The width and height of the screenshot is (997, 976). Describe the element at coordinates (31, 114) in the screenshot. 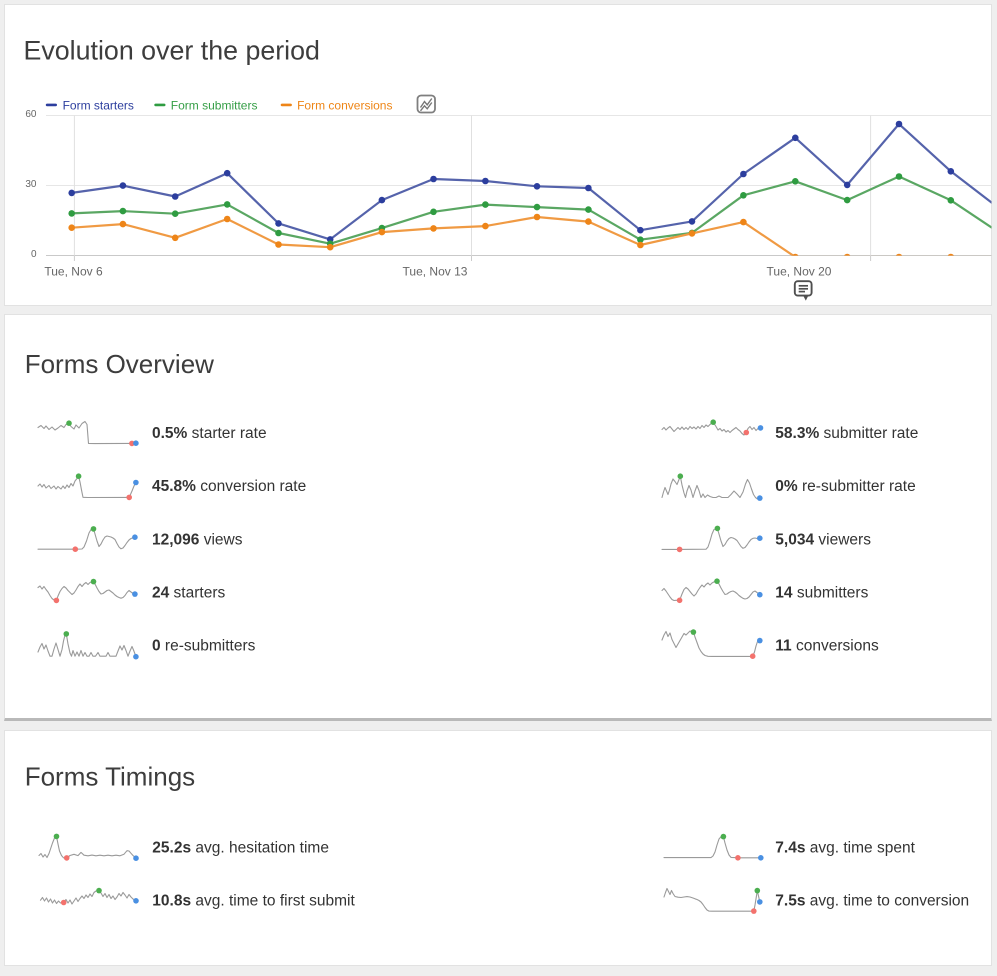

I see `svg-text: 60` at that location.